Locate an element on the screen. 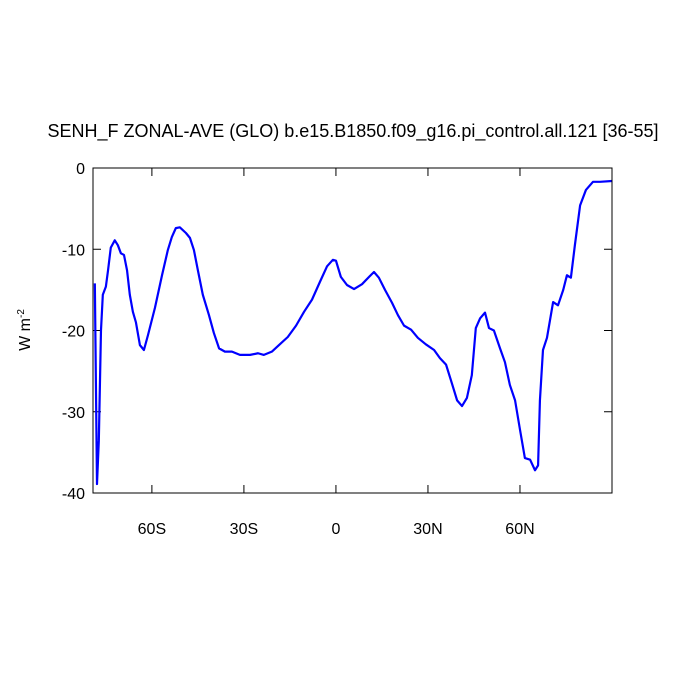  y-axis-label-sup: -2 is located at coordinates (21, 313).